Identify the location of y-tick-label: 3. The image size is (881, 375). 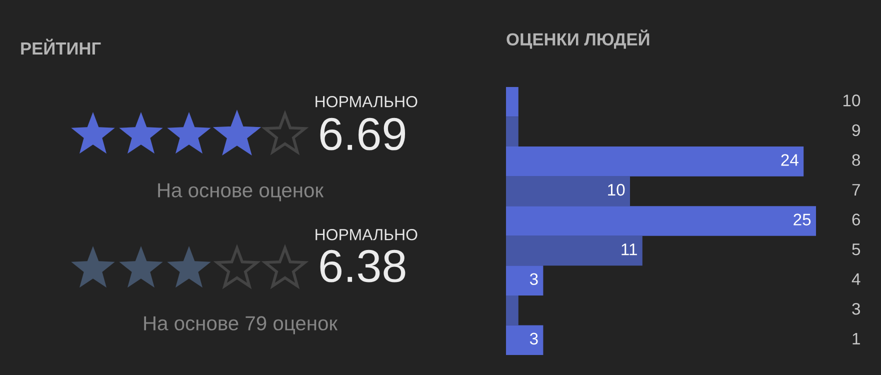
(856, 309).